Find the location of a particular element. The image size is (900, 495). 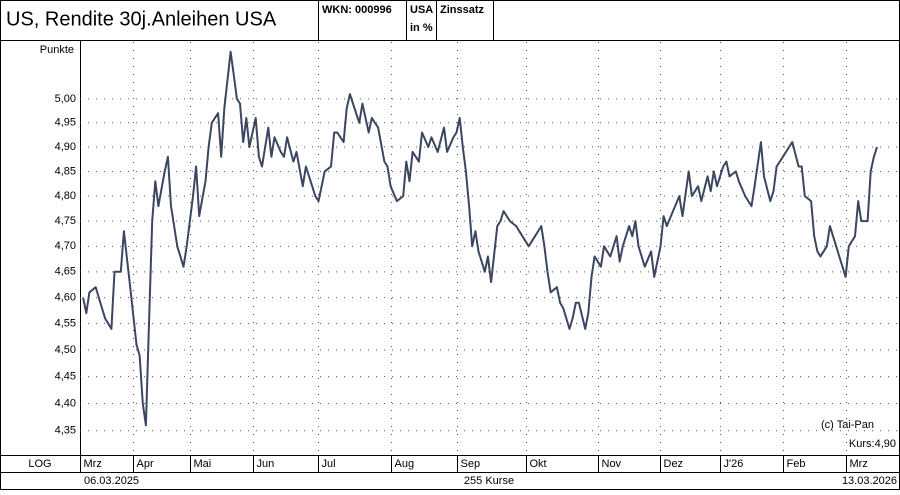

y-tick-label: 4,55 is located at coordinates (65, 324).